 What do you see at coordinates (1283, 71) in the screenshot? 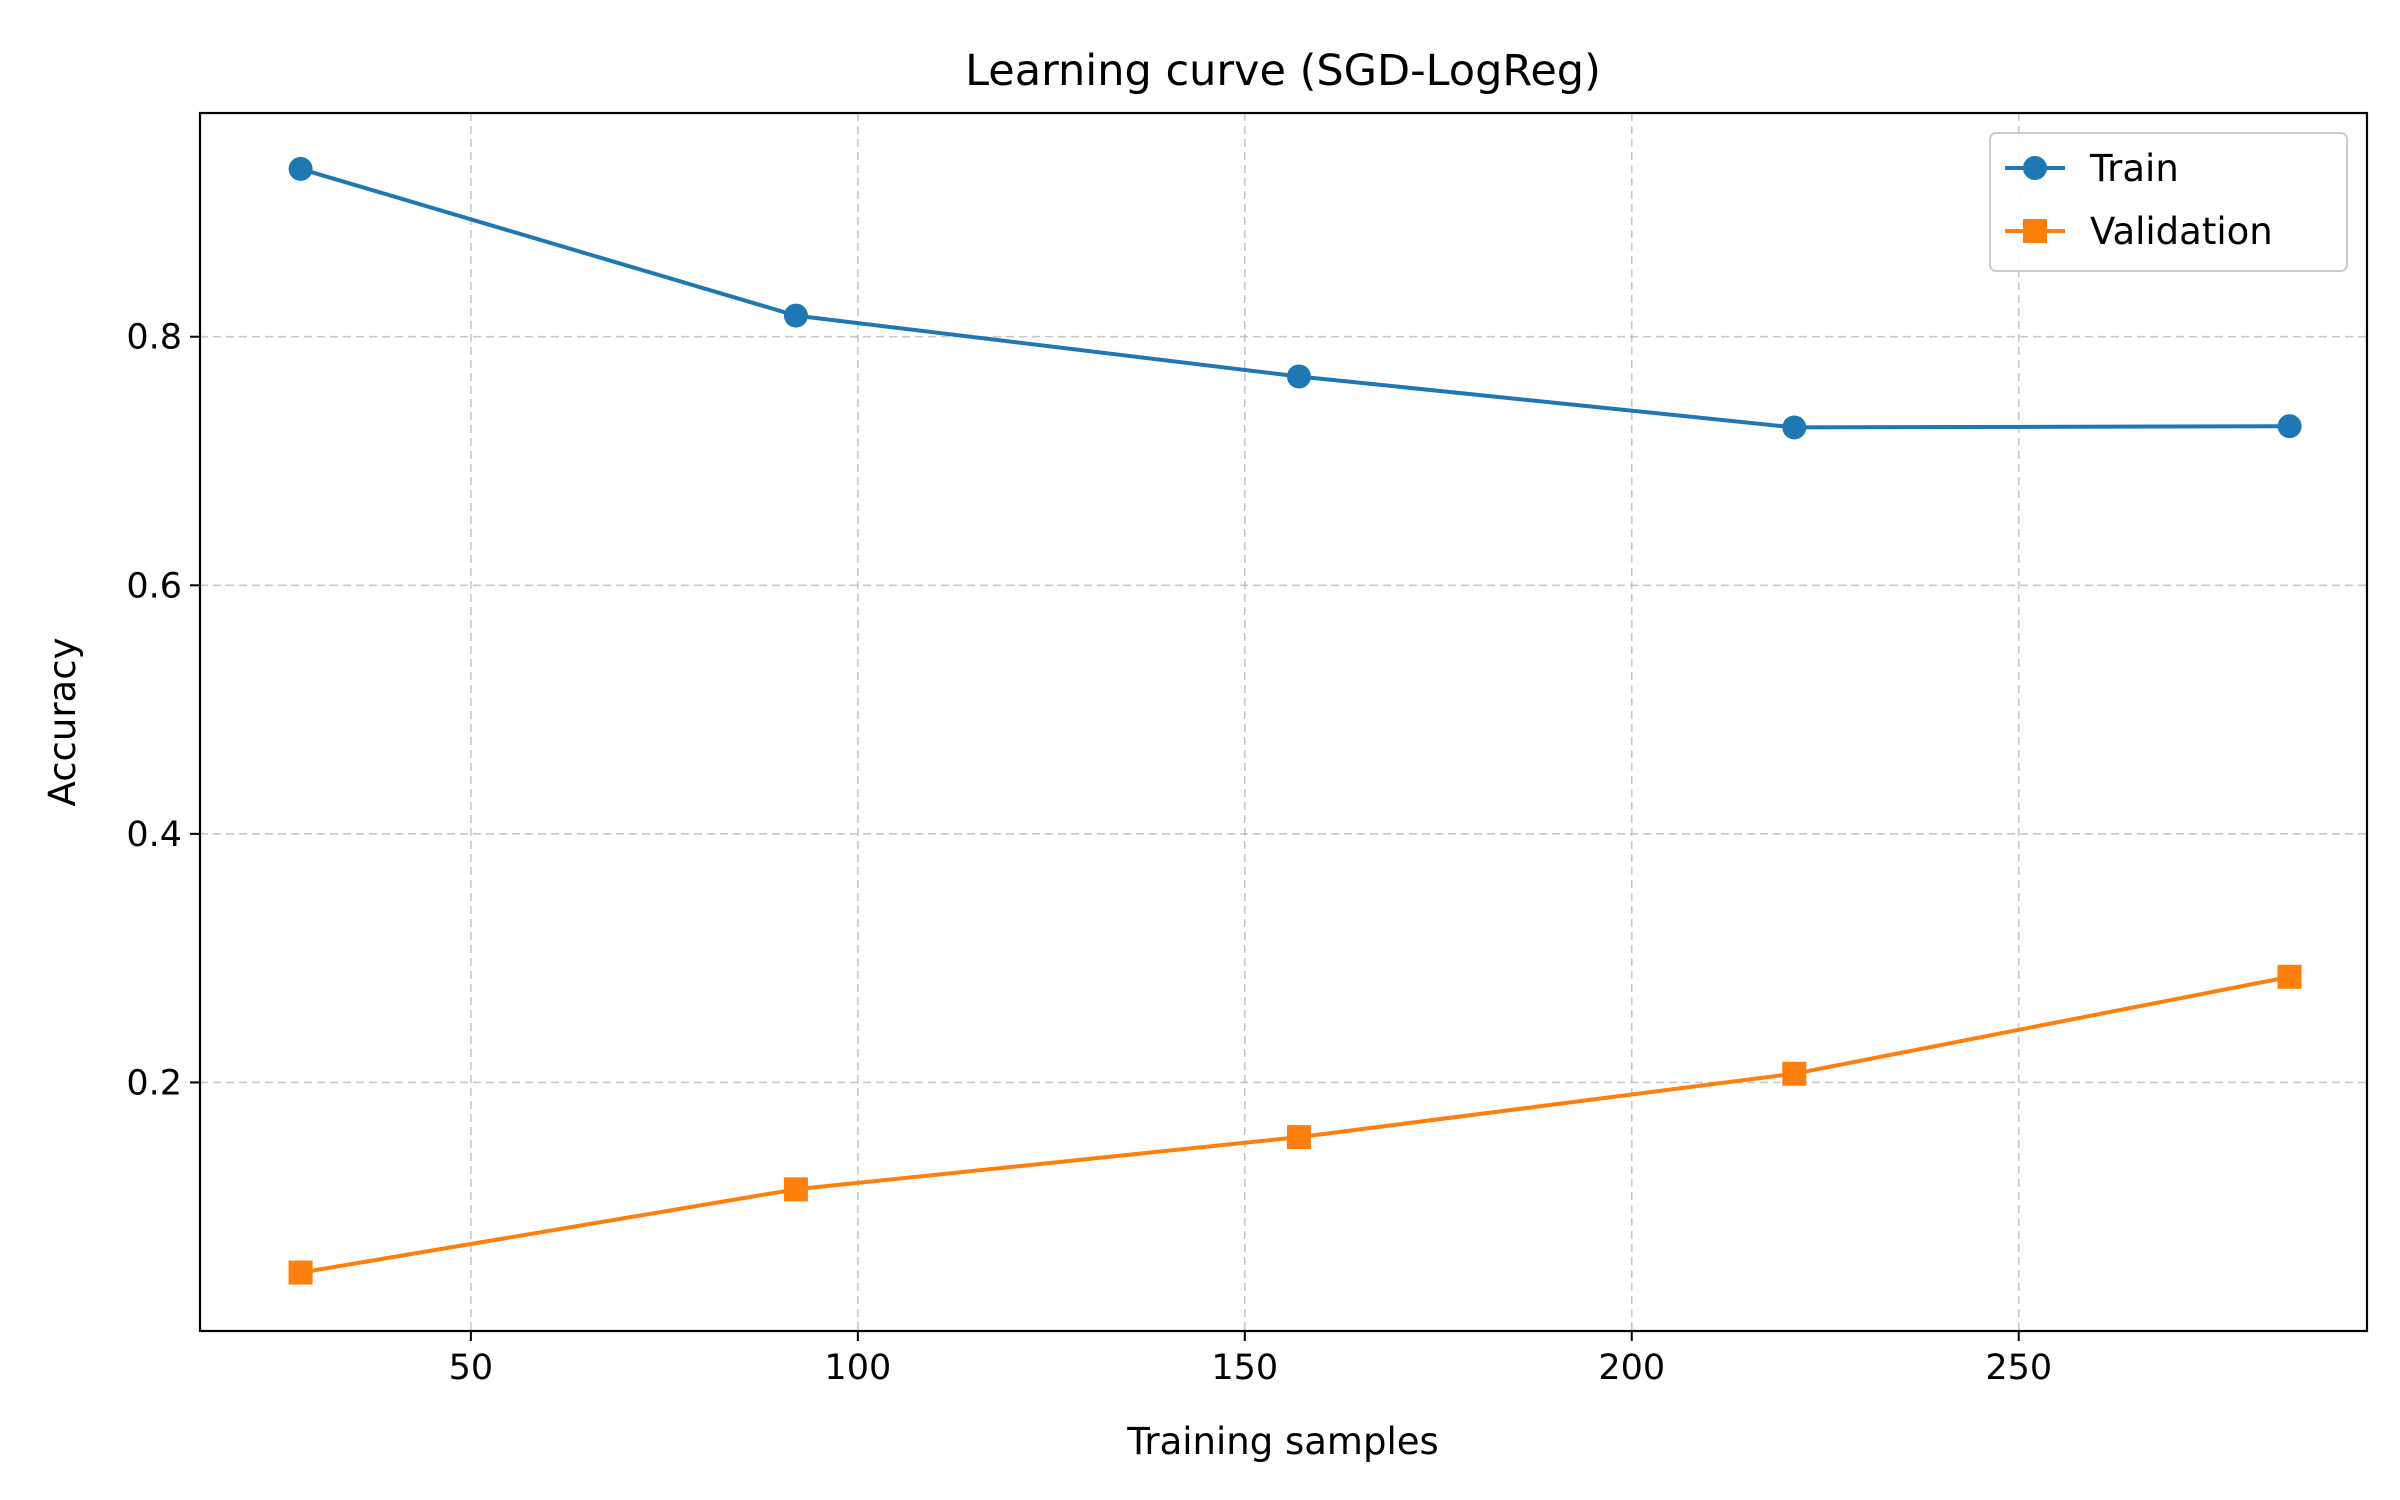
I see `chart-title: Learning curve (SGD-LogReg)` at bounding box center [1283, 71].